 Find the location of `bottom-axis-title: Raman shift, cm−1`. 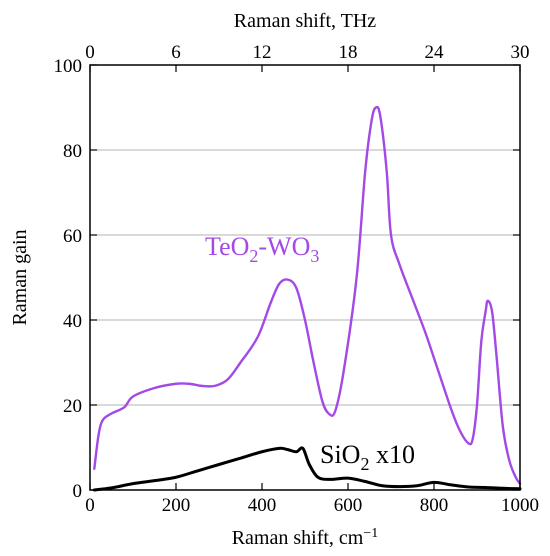

bottom-axis-title: Raman shift, cm−1 is located at coordinates (305, 537).